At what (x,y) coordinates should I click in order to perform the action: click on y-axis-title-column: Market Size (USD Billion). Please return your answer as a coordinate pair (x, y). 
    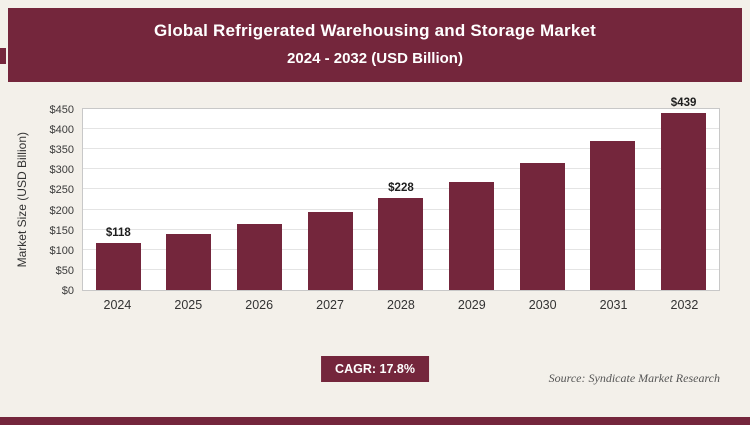
    Looking at the image, I should click on (22, 199).